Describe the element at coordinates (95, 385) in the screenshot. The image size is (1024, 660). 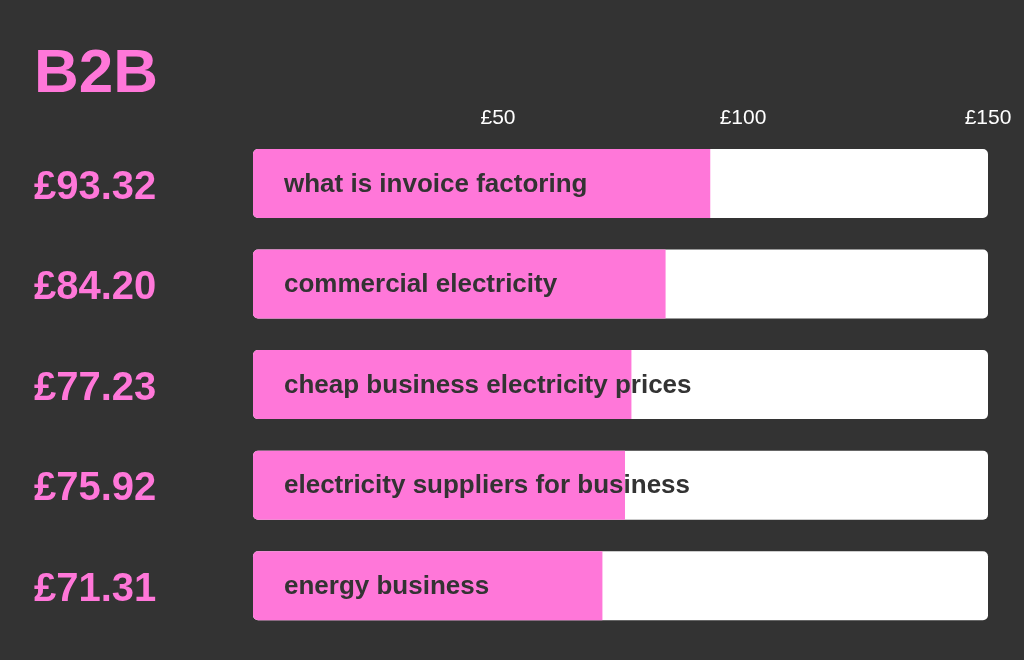
I see `data-label: £77.23` at that location.